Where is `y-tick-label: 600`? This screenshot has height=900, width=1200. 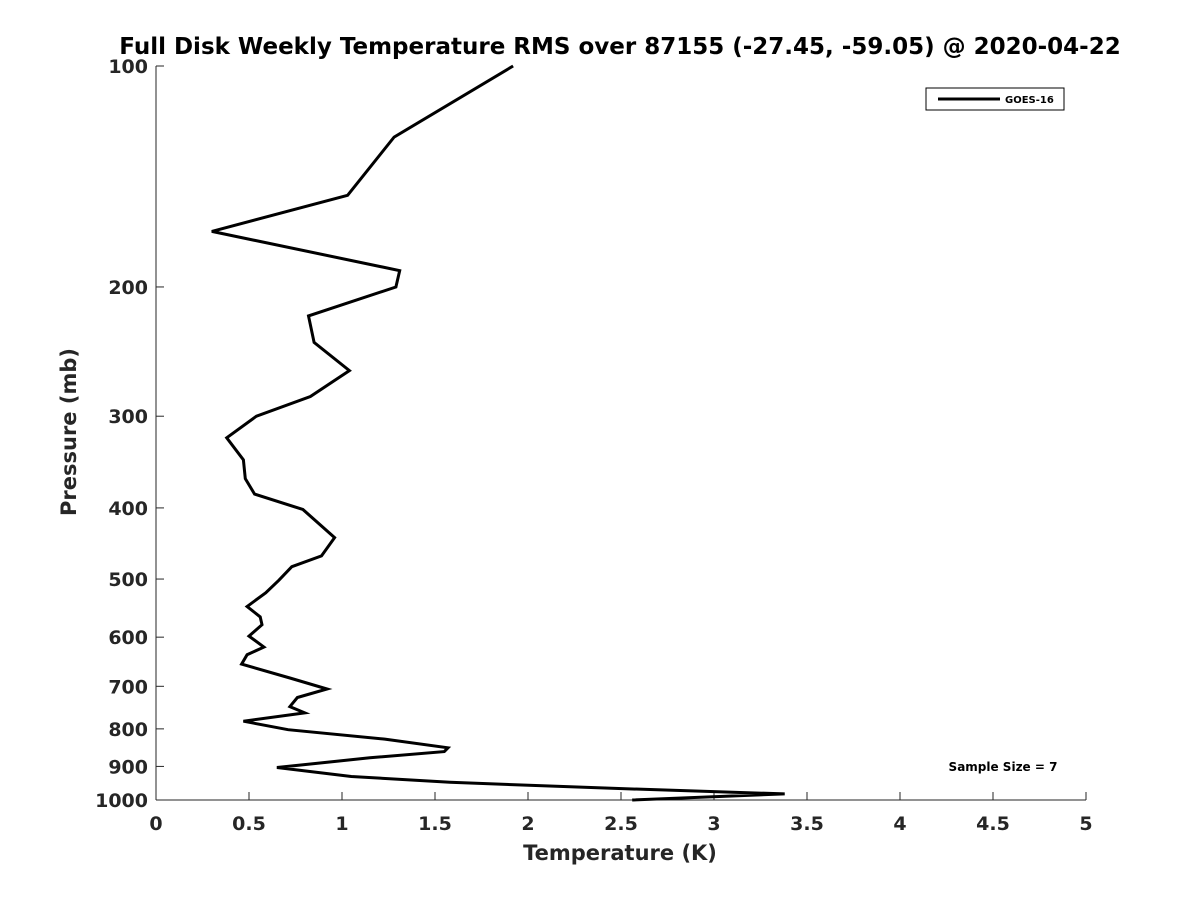 y-tick-label: 600 is located at coordinates (128, 638).